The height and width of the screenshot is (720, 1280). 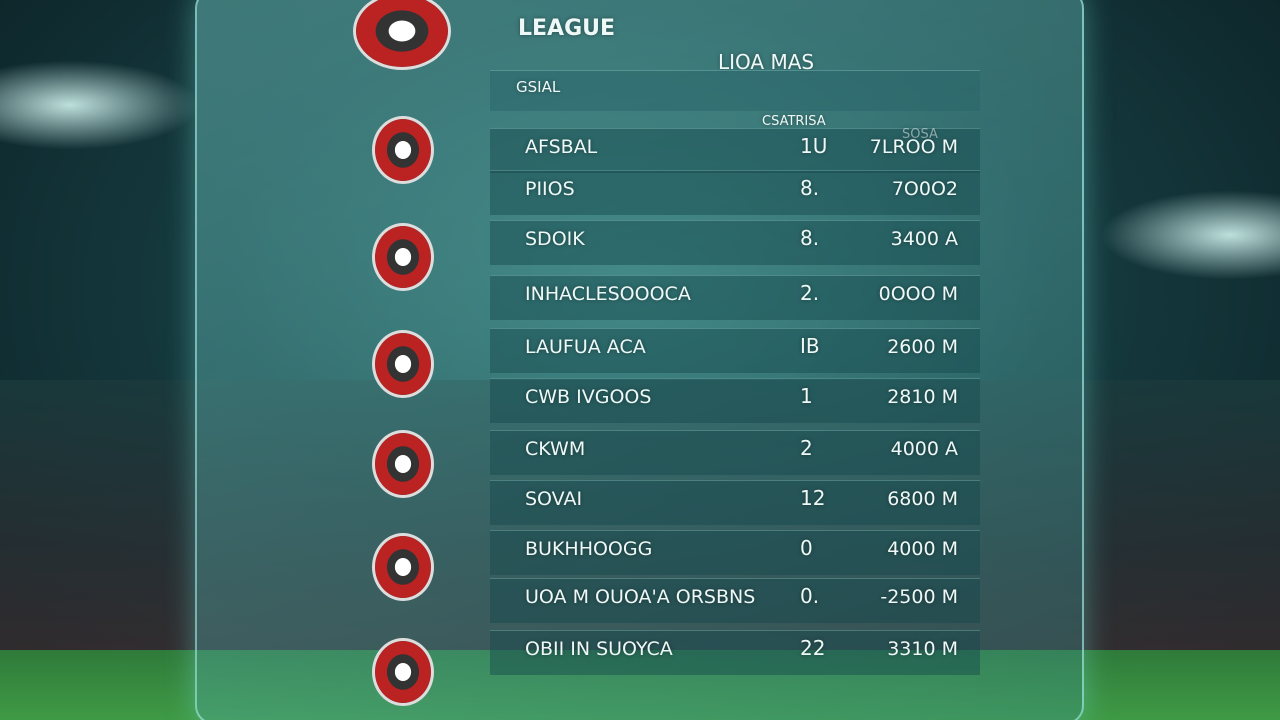 What do you see at coordinates (924, 239) in the screenshot?
I see `team-value: 3400 A` at bounding box center [924, 239].